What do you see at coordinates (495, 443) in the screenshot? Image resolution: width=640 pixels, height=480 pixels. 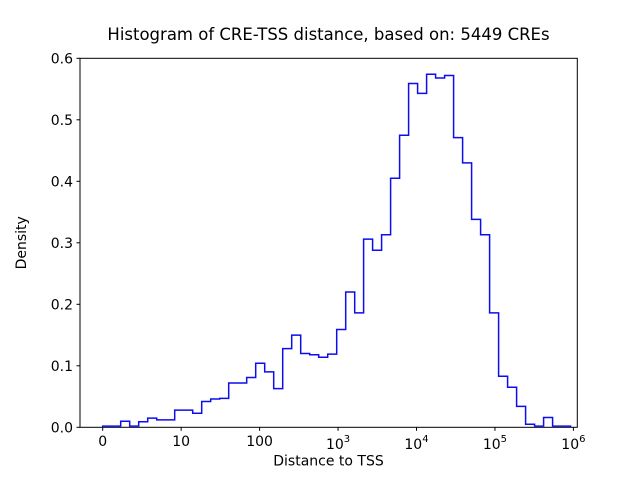 I see `x-tick-label: 10⁵` at bounding box center [495, 443].